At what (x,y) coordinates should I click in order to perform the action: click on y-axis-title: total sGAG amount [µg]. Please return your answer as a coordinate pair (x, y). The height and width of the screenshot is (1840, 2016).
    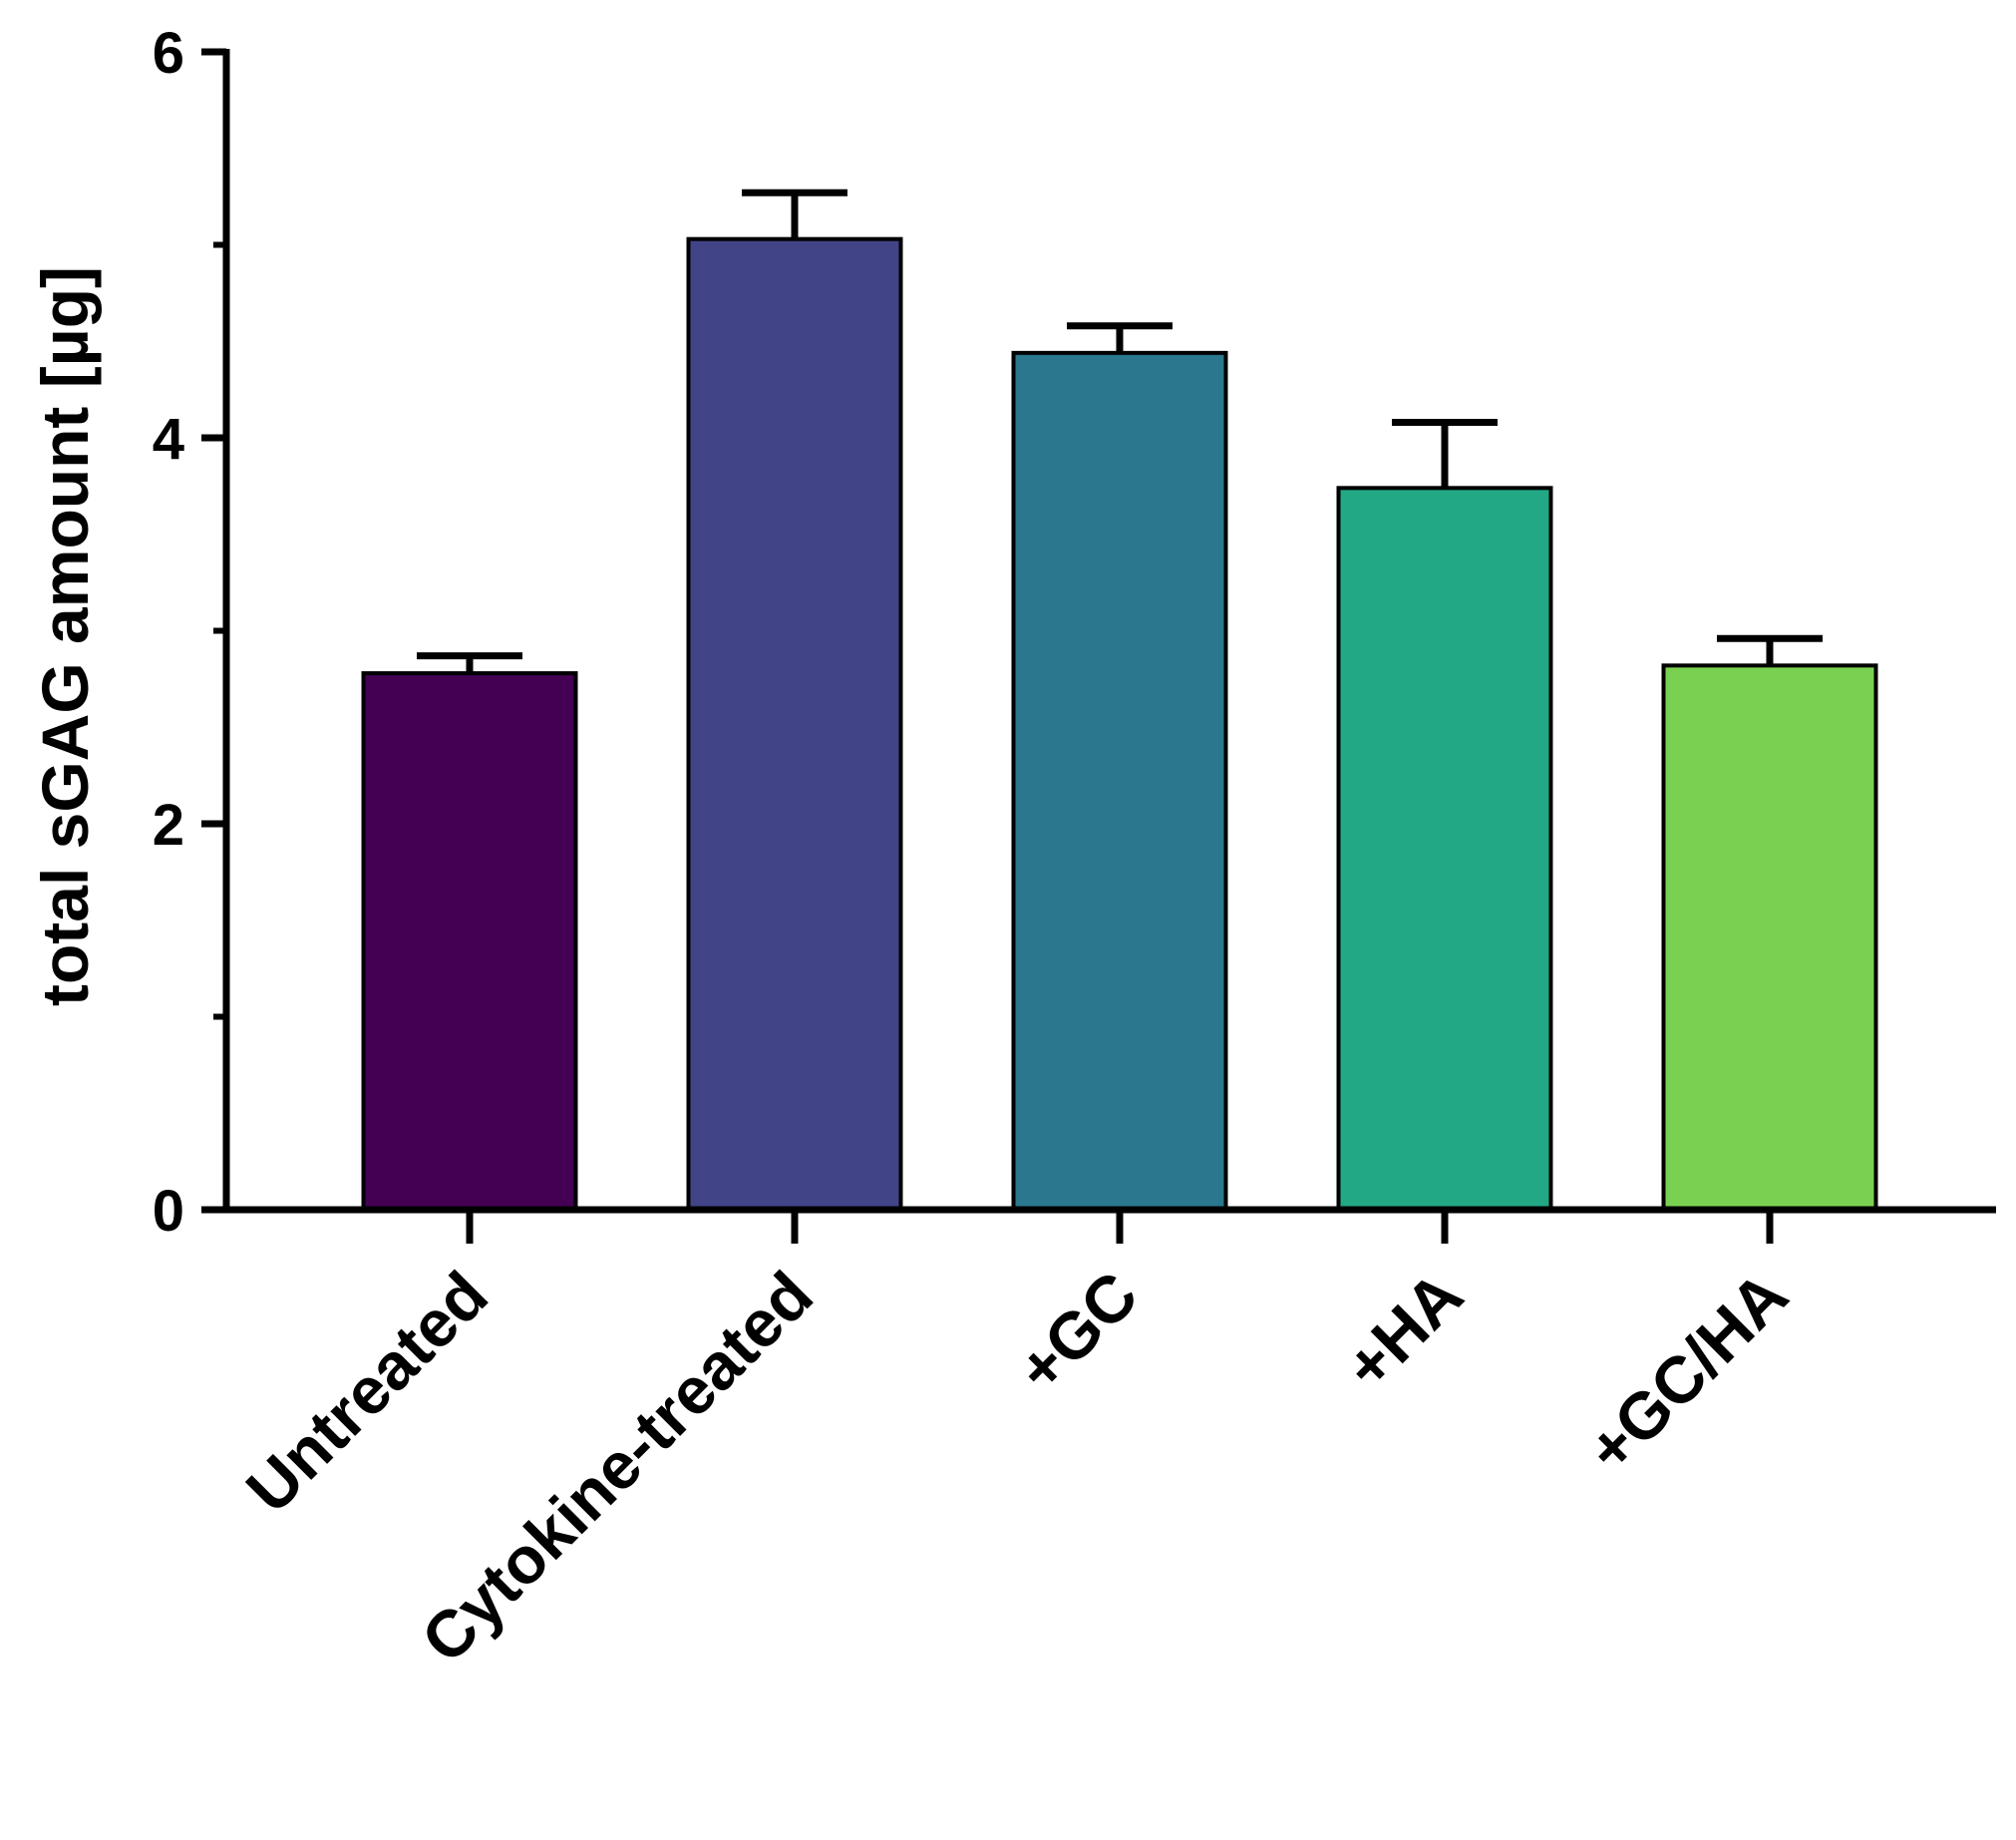
    Looking at the image, I should click on (65, 636).